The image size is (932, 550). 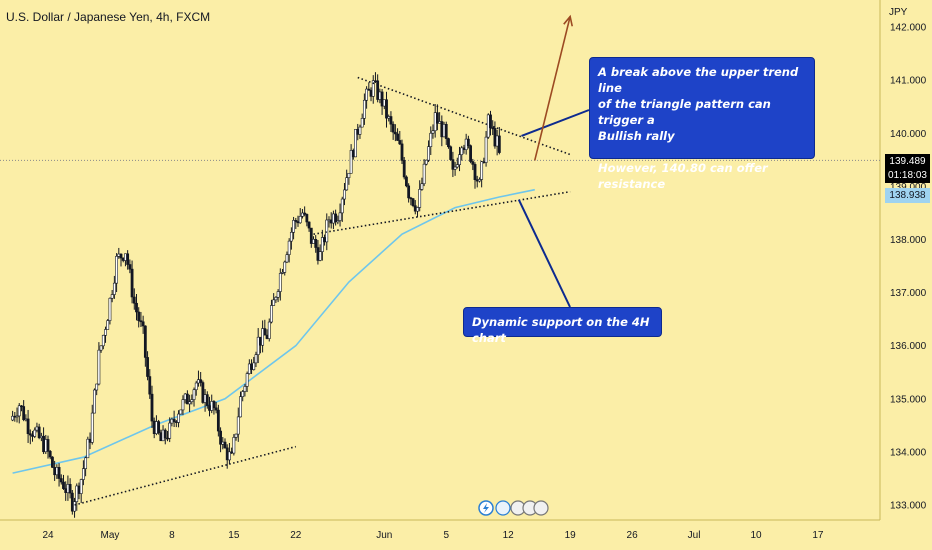 What do you see at coordinates (513, 508) in the screenshot?
I see `indicator-badges` at bounding box center [513, 508].